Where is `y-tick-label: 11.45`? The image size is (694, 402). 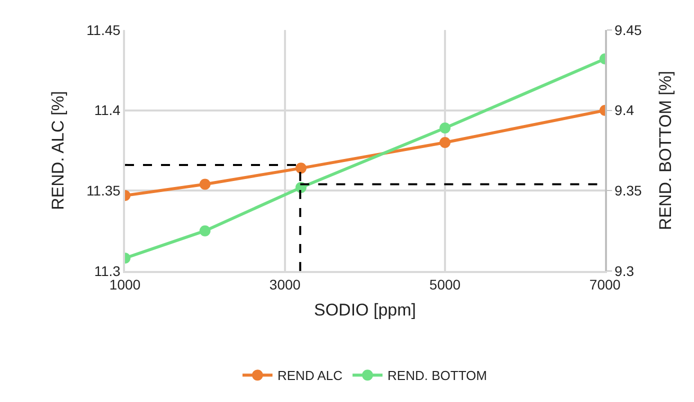
y-tick-label: 11.45 is located at coordinates (103, 30).